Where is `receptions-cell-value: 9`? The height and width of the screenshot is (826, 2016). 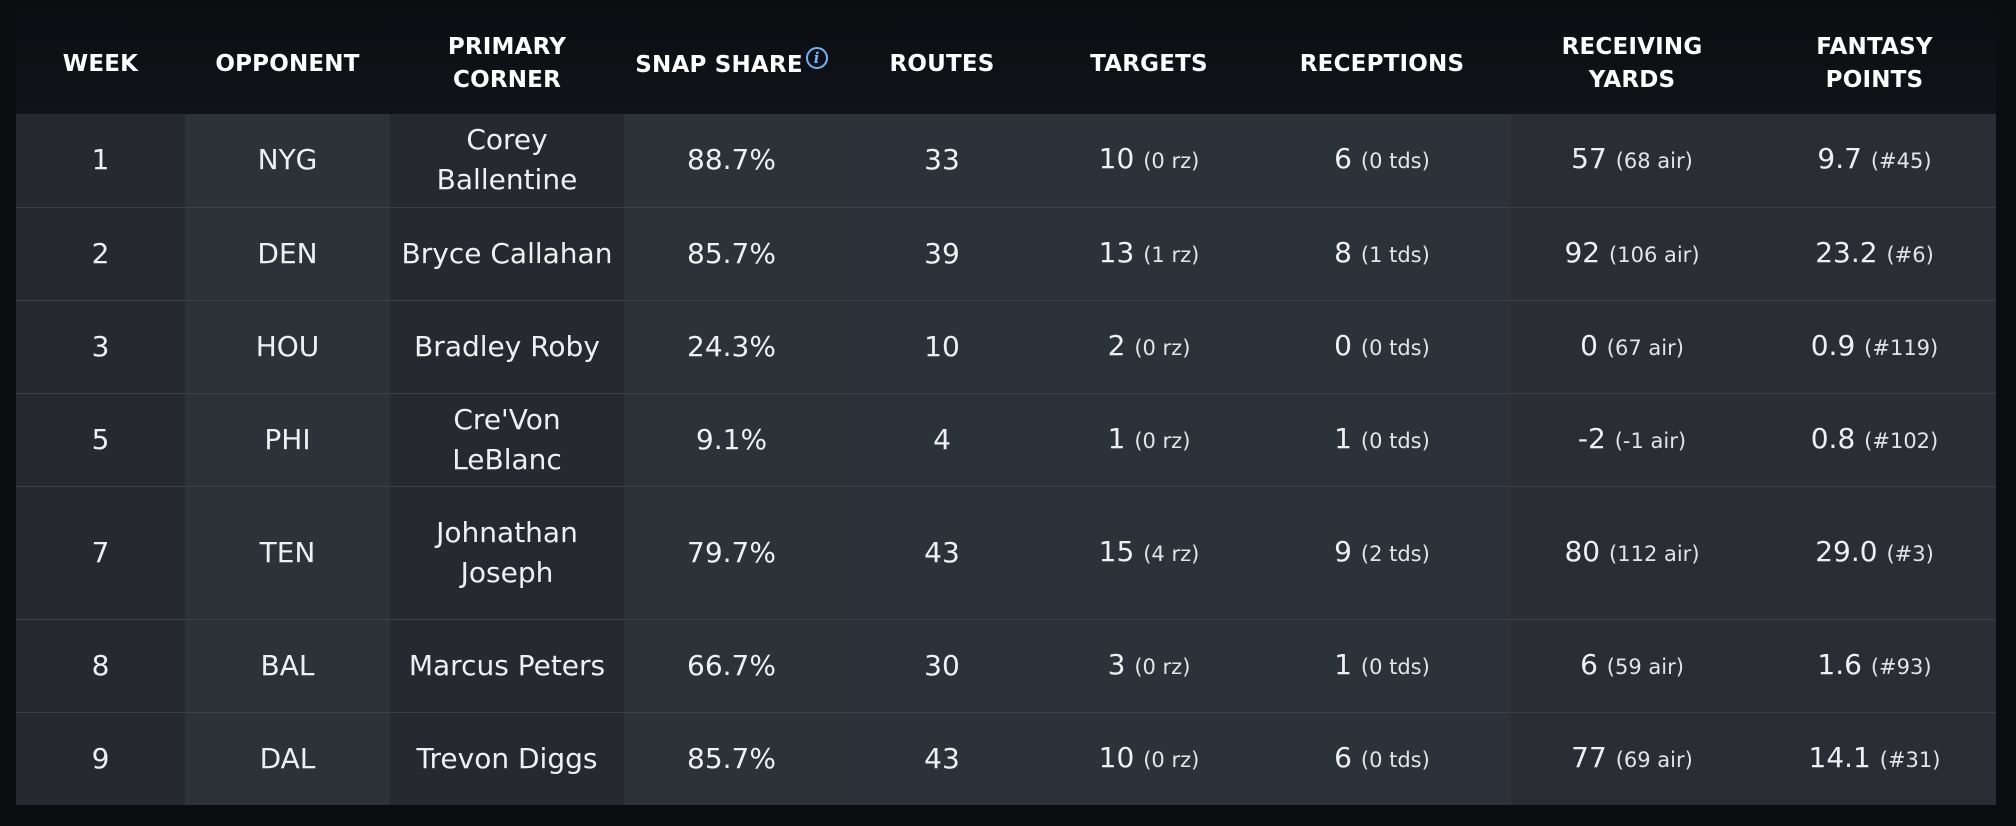 receptions-cell-value: 9 is located at coordinates (1343, 551).